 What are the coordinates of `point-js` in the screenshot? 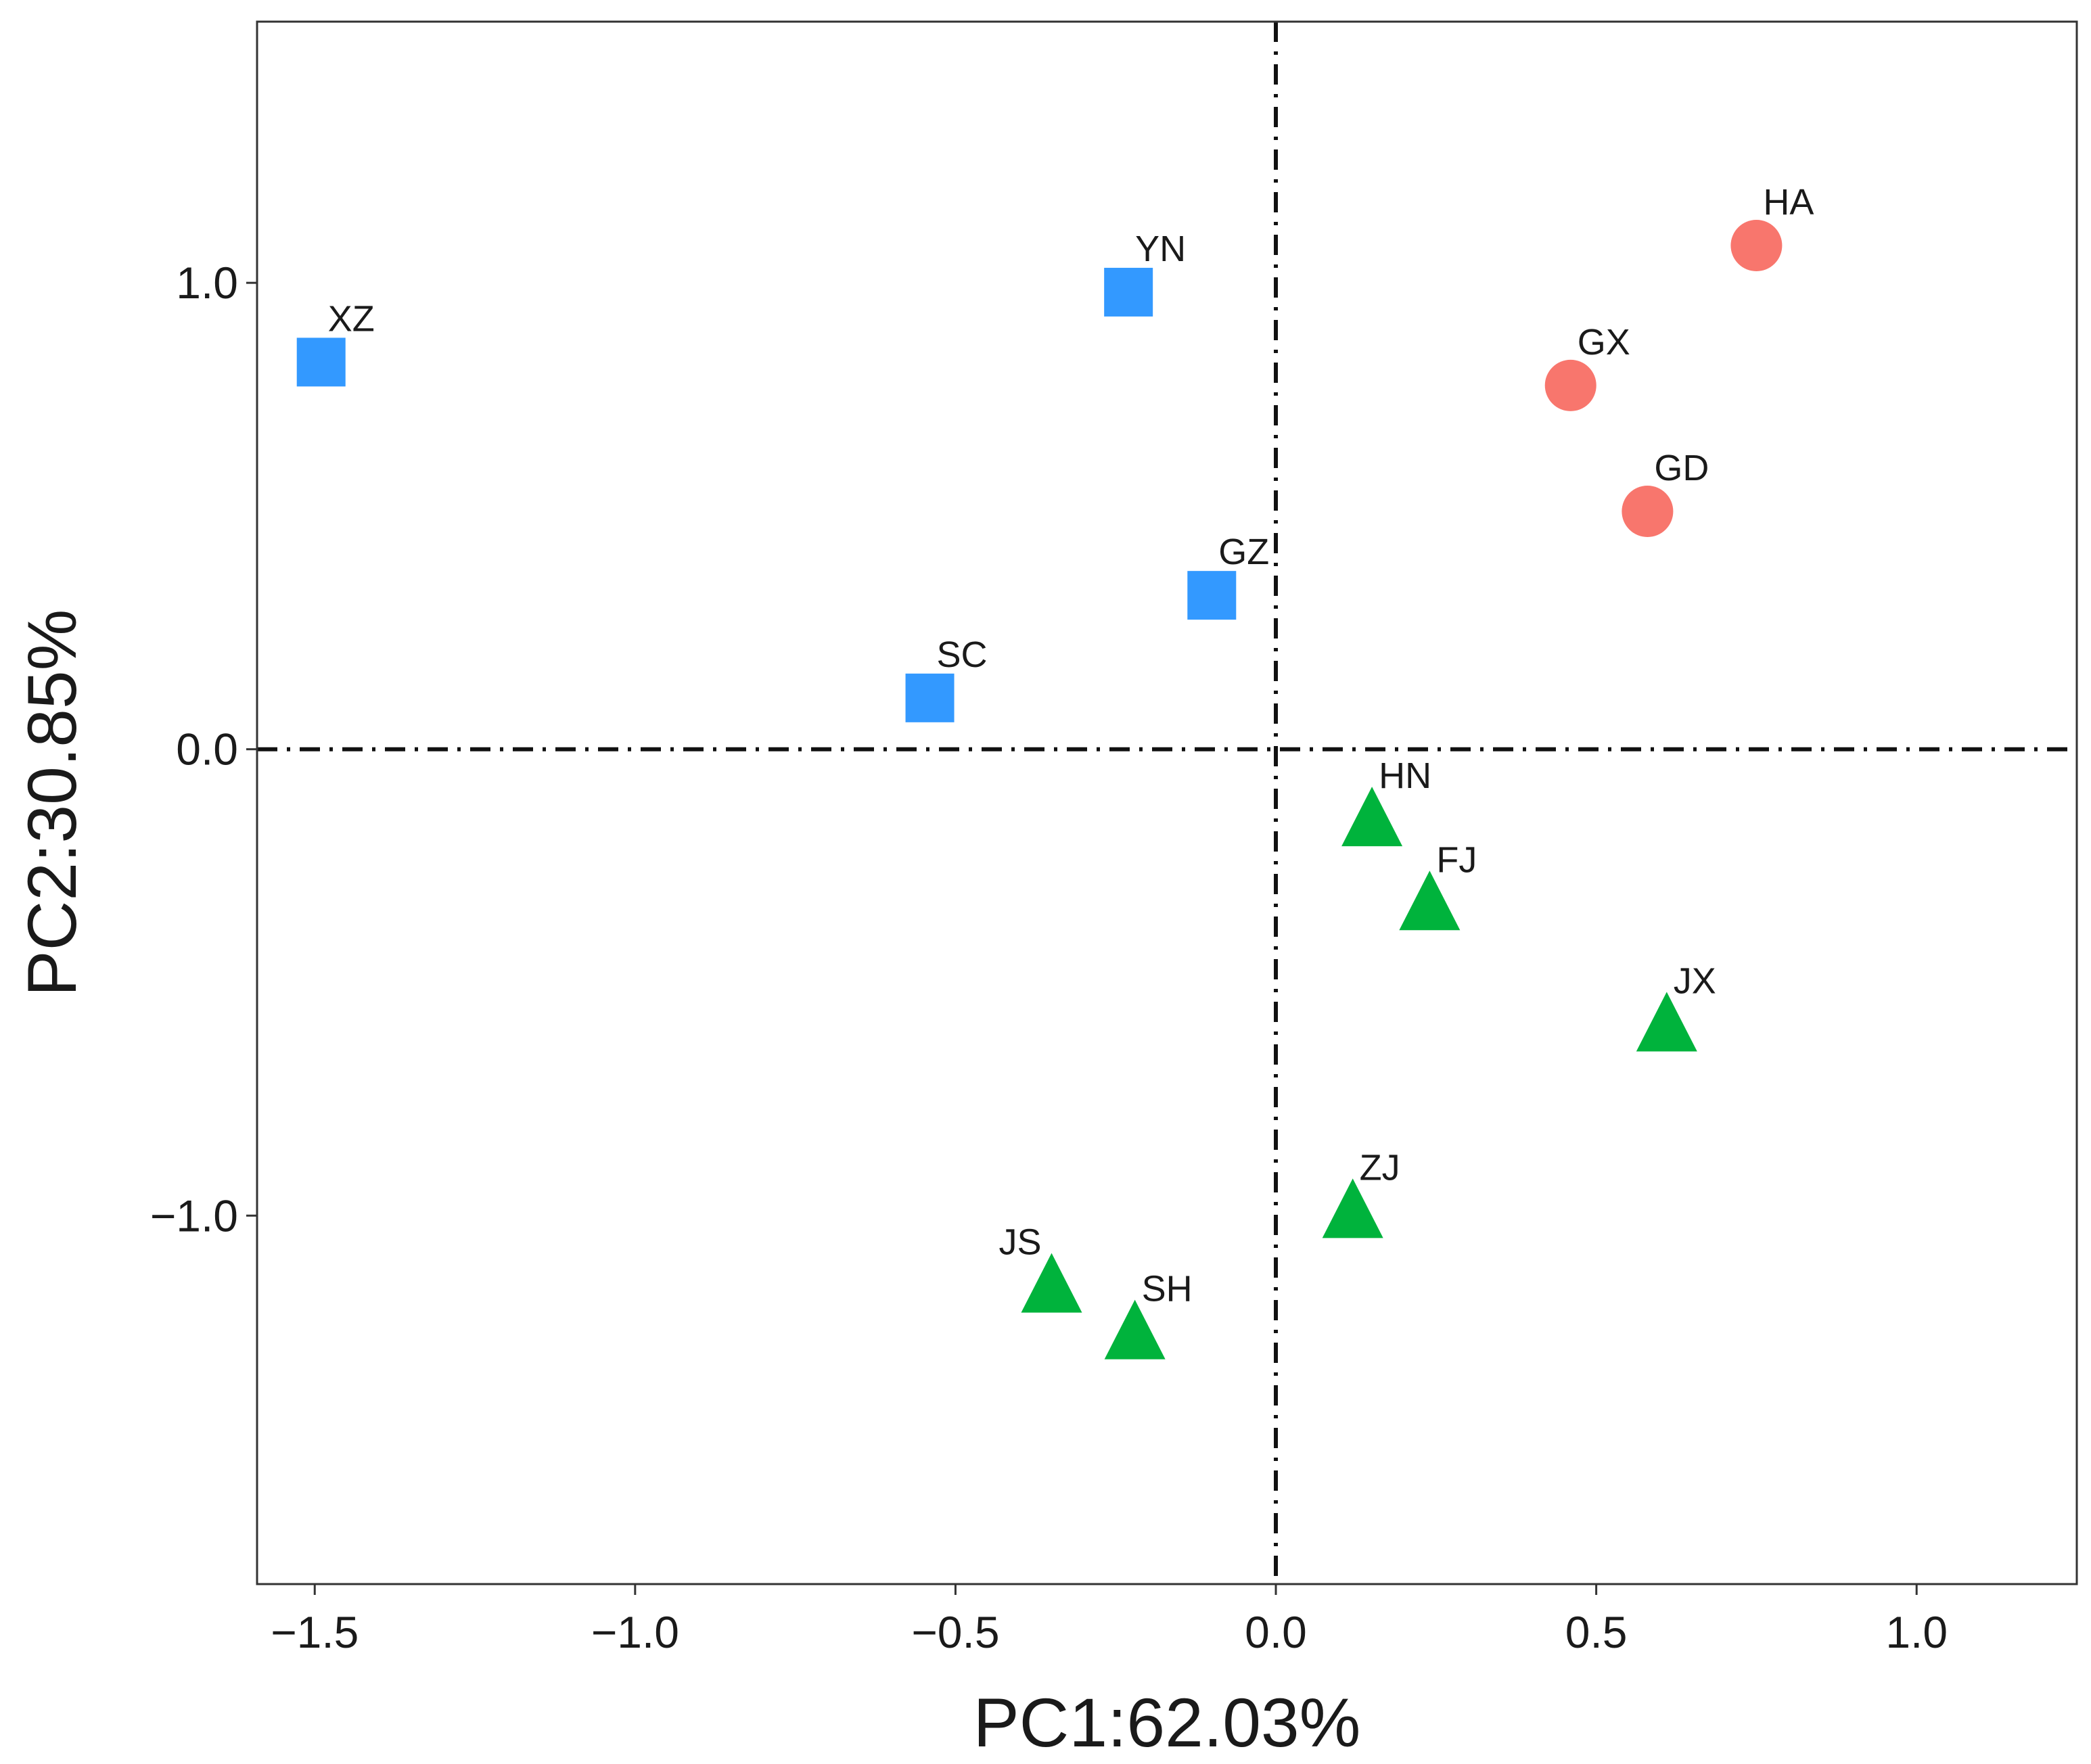 It's located at (1052, 1283).